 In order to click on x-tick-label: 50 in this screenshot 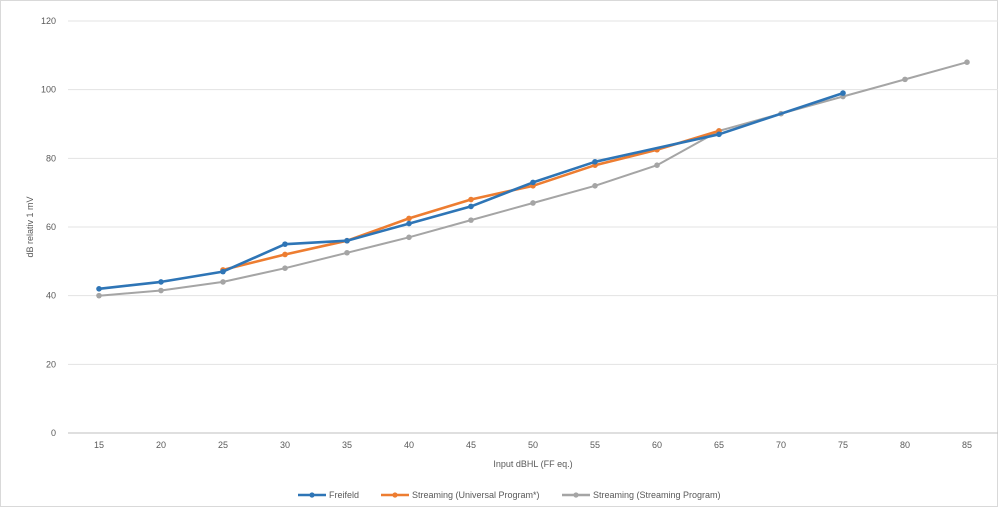, I will do `click(533, 445)`.